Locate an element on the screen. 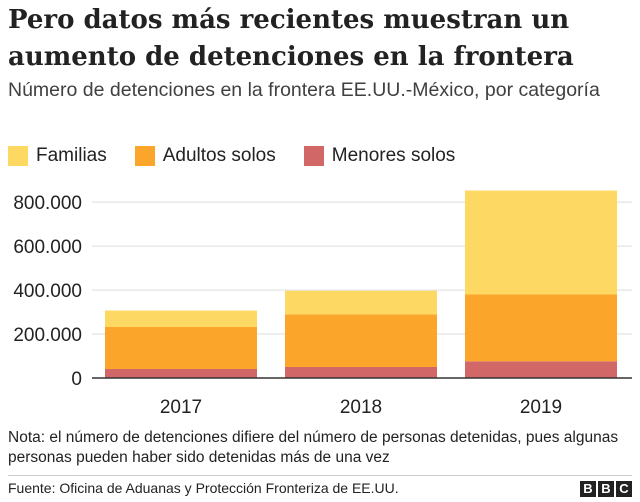 Image resolution: width=640 pixels, height=502 pixels. chart-legend: Familias Adultos solos Menores solos is located at coordinates (245, 156).